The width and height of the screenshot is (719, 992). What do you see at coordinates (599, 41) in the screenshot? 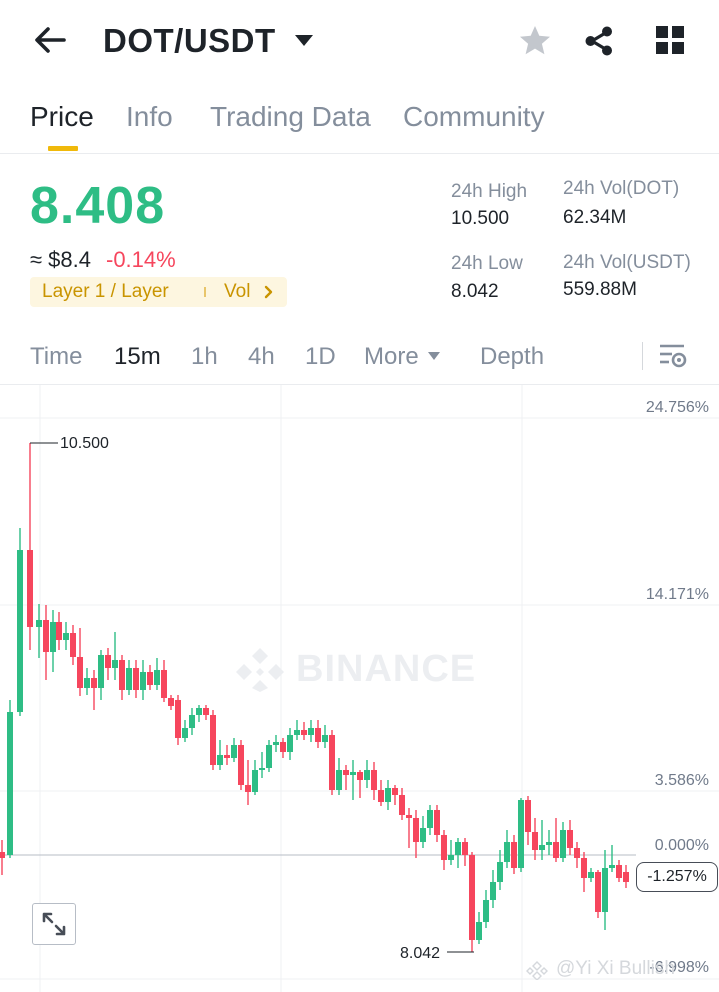
I see `share-icon` at bounding box center [599, 41].